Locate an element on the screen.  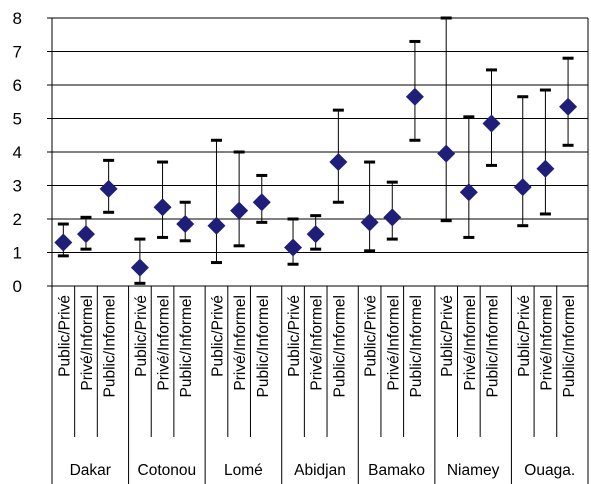
y-tick-label: 0 is located at coordinates (17, 286).